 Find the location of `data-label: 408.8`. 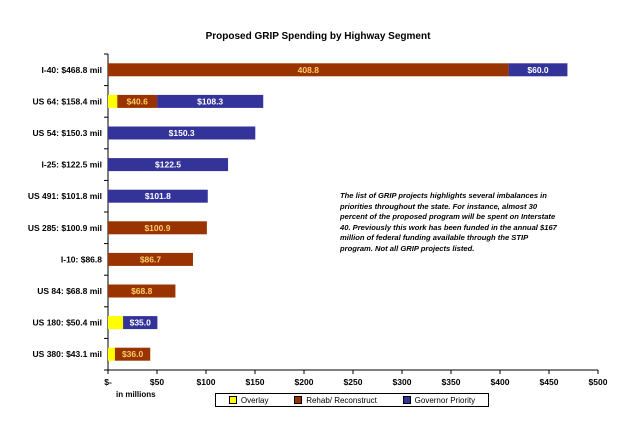

data-label: 408.8 is located at coordinates (309, 70).